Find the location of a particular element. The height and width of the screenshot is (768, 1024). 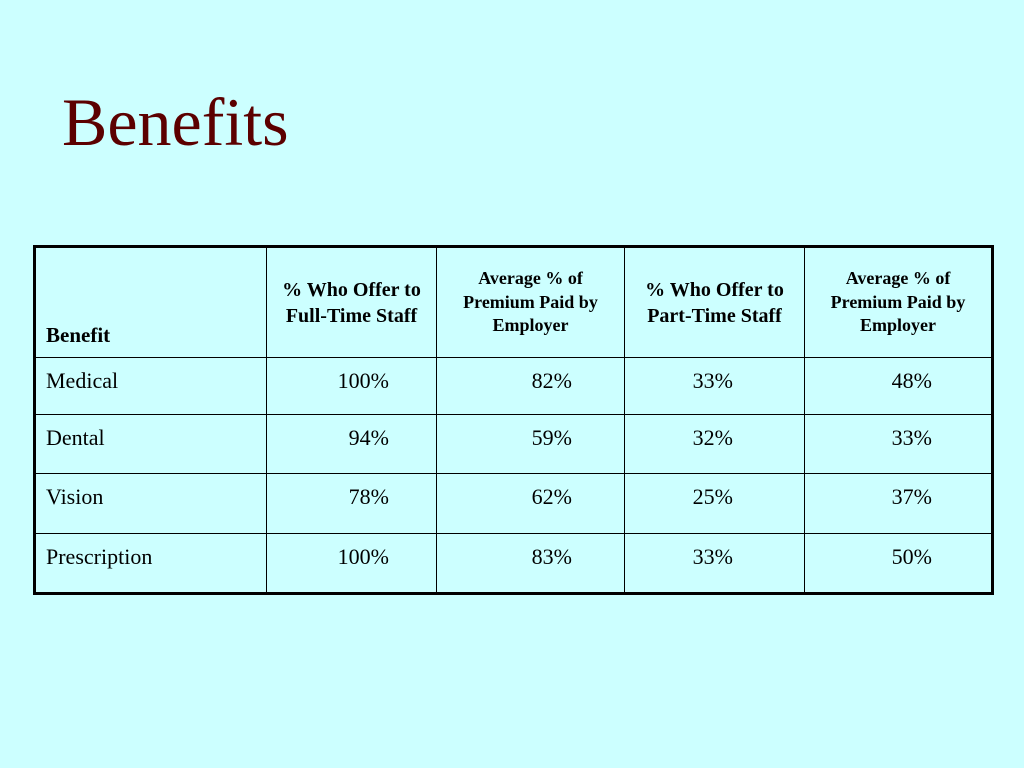

table-cell: 59% is located at coordinates (530, 444).